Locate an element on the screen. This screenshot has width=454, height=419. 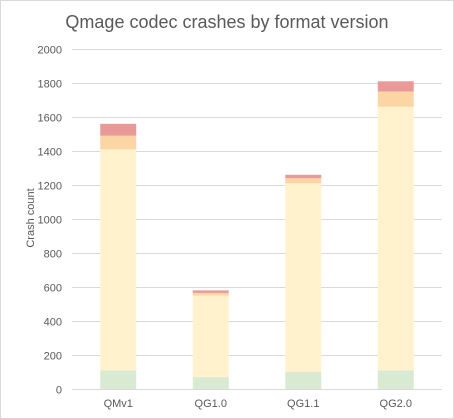
bar-segment-QG1.0-3 is located at coordinates (210, 291).